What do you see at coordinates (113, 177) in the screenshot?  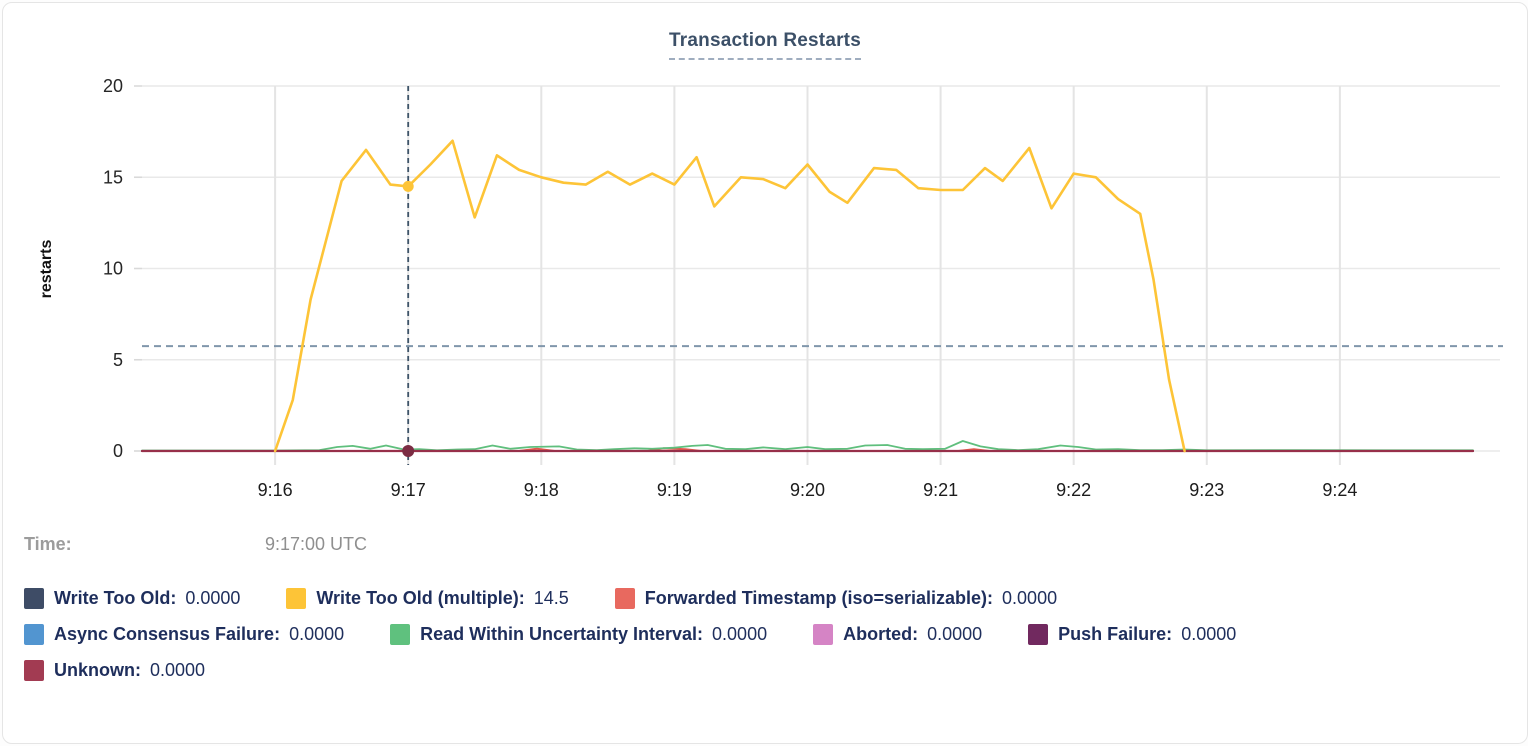 I see `y-tick-label: 15` at bounding box center [113, 177].